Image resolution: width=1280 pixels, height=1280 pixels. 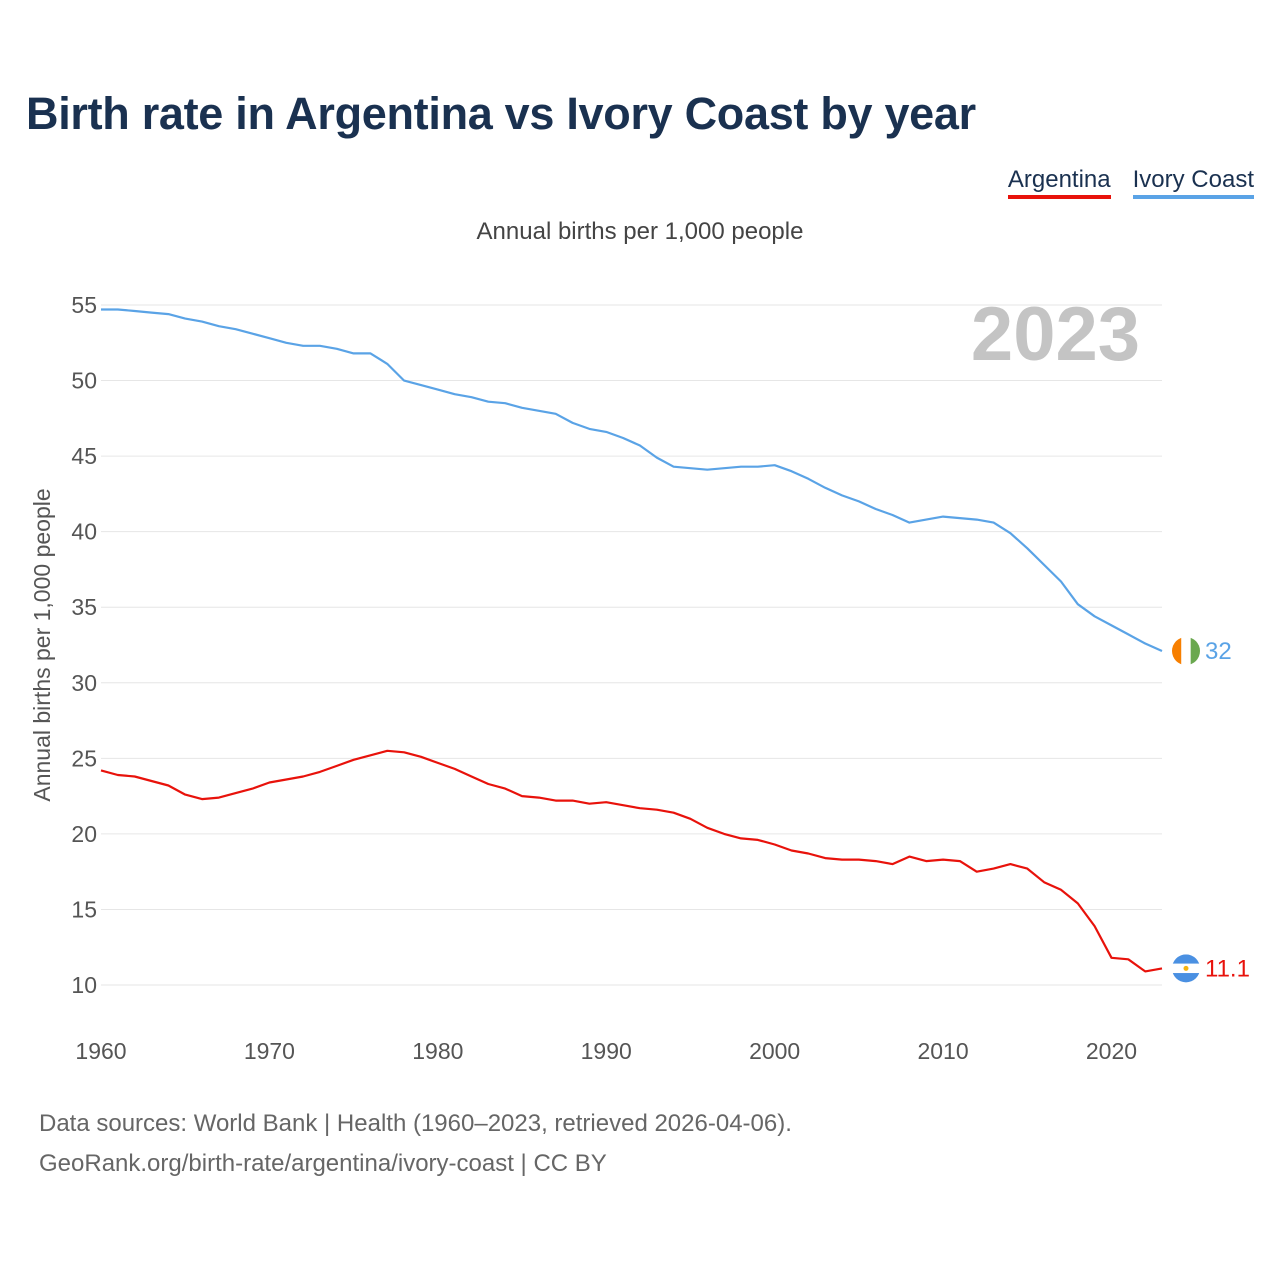 I want to click on x-tick-label-2020: 2020, so click(x=1111, y=1051).